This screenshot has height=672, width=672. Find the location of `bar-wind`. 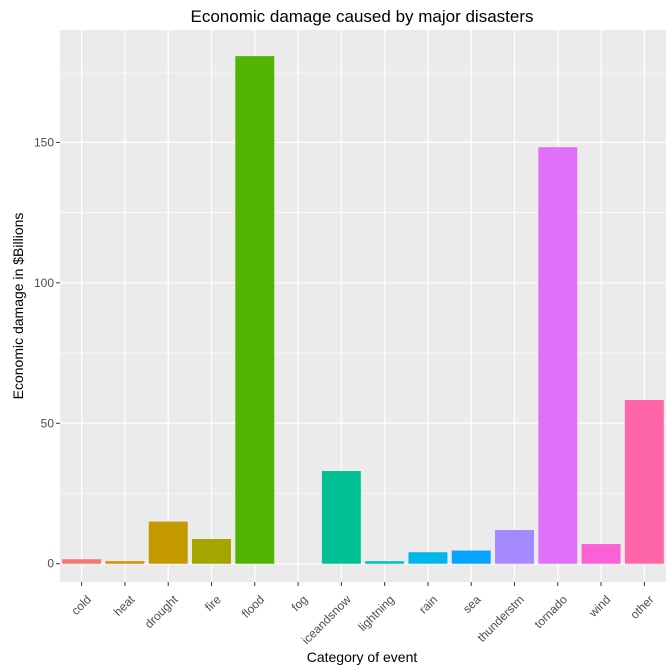

bar-wind is located at coordinates (601, 554).